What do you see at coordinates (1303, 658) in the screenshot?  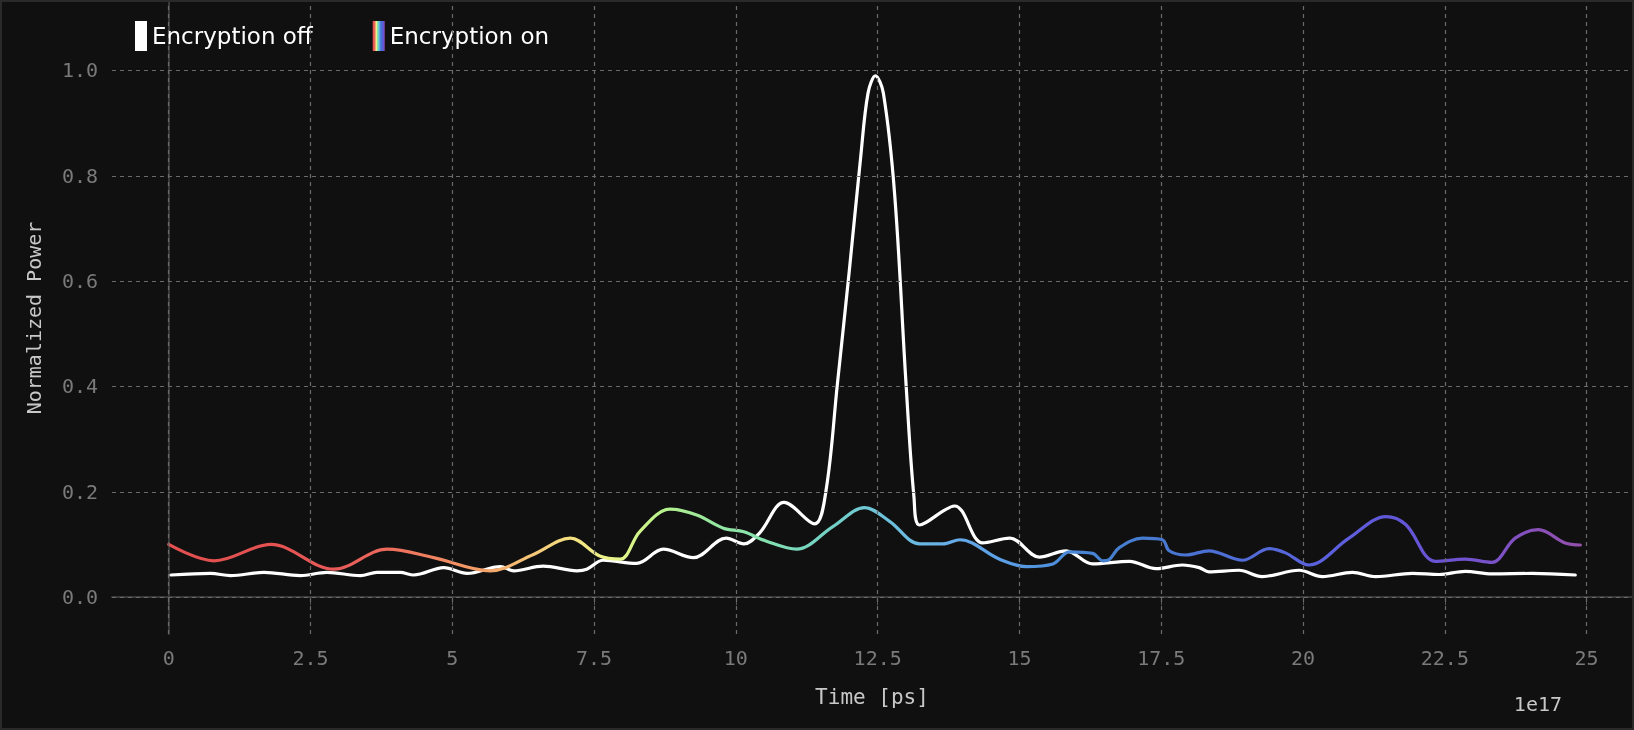 I see `x-tick-label: 20` at bounding box center [1303, 658].